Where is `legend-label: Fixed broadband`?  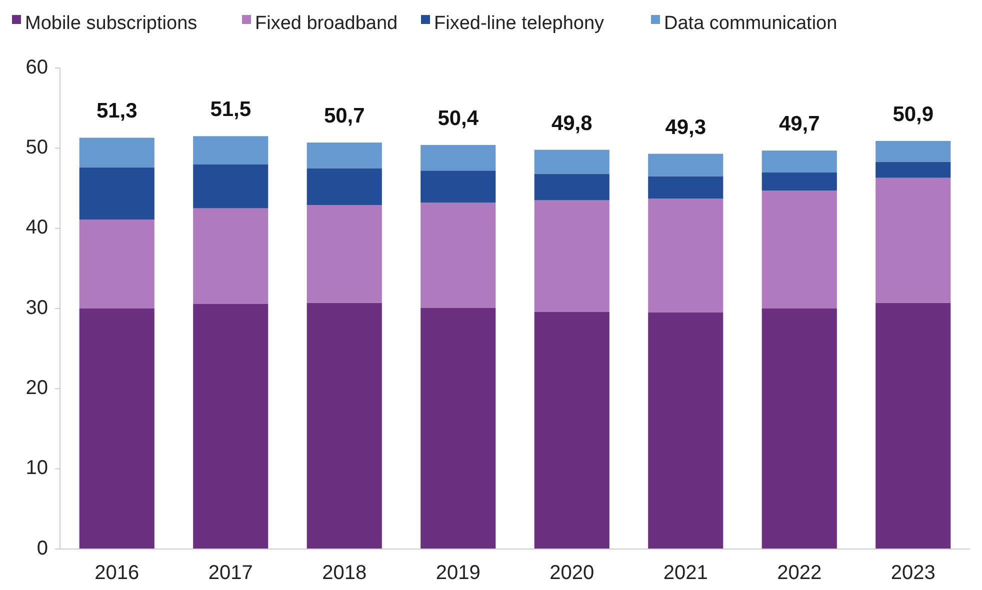 legend-label: Fixed broadband is located at coordinates (326, 23).